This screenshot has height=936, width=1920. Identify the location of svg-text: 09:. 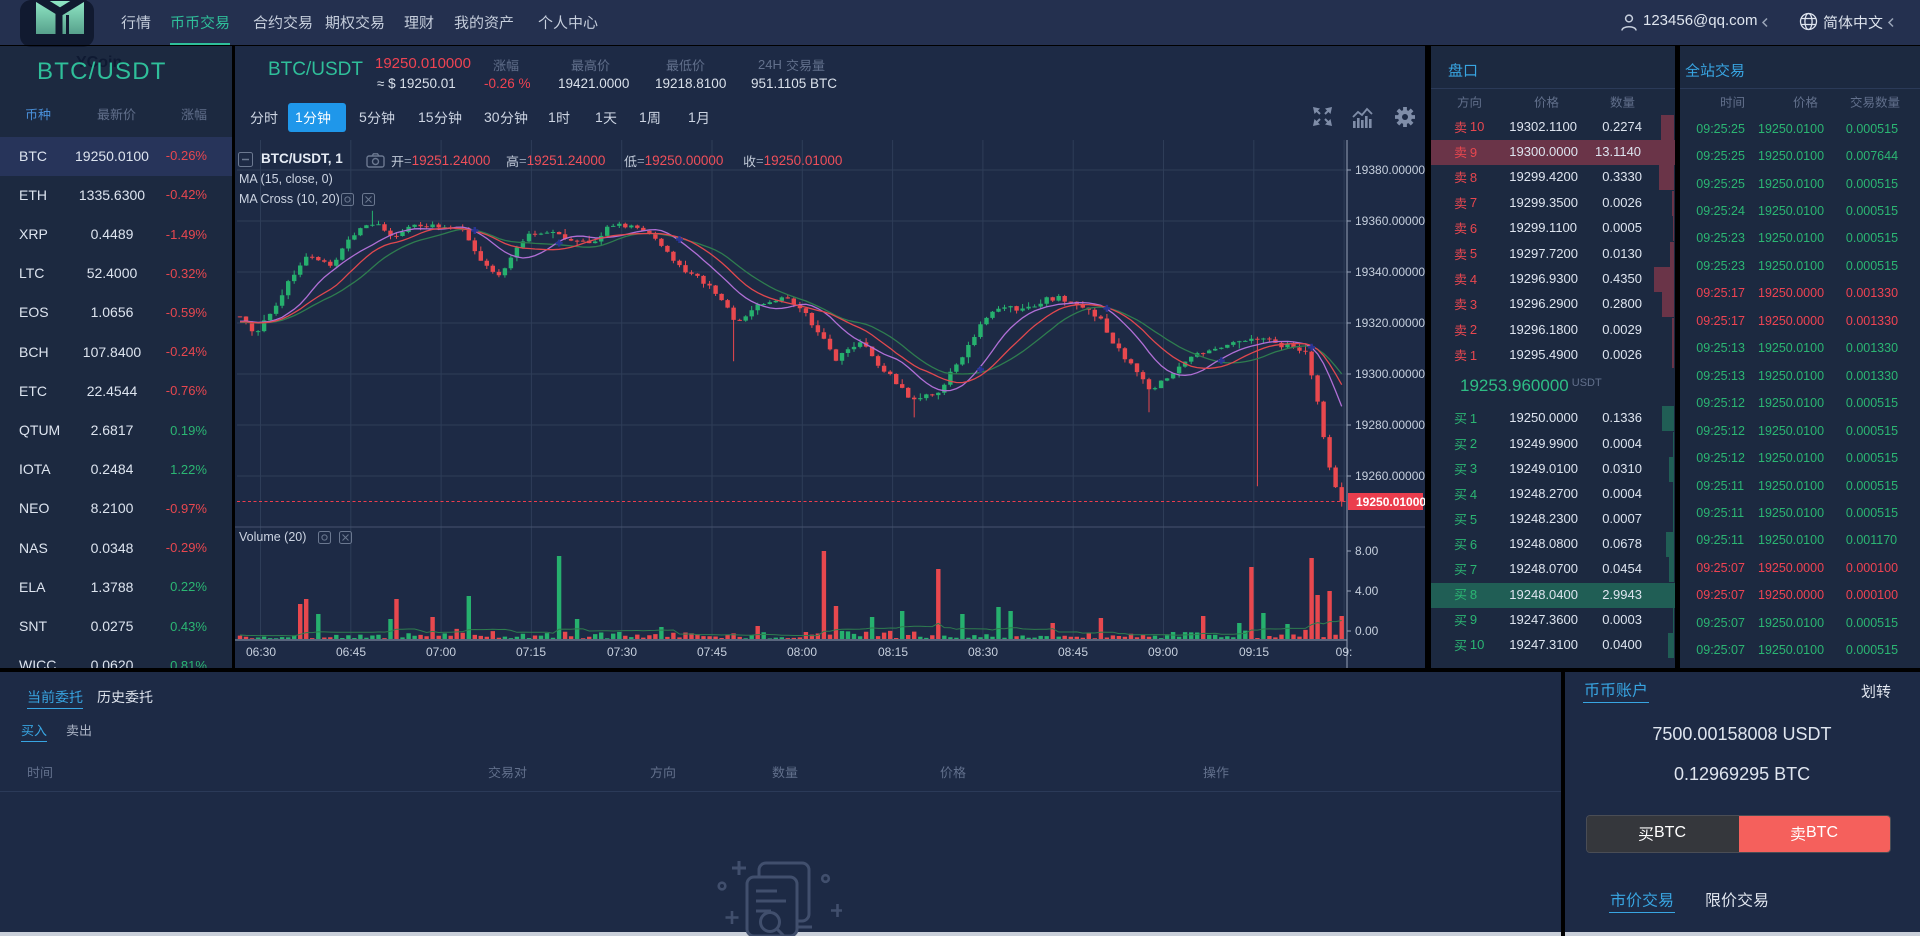
(1344, 652).